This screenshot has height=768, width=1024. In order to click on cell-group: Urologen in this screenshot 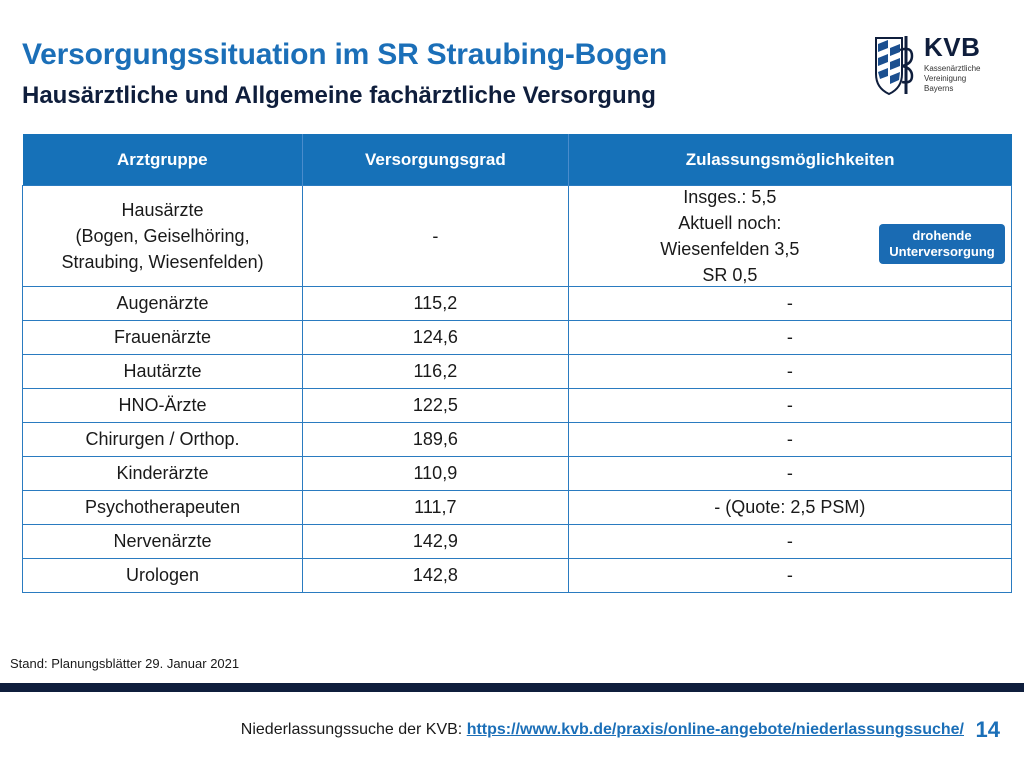, I will do `click(162, 575)`.